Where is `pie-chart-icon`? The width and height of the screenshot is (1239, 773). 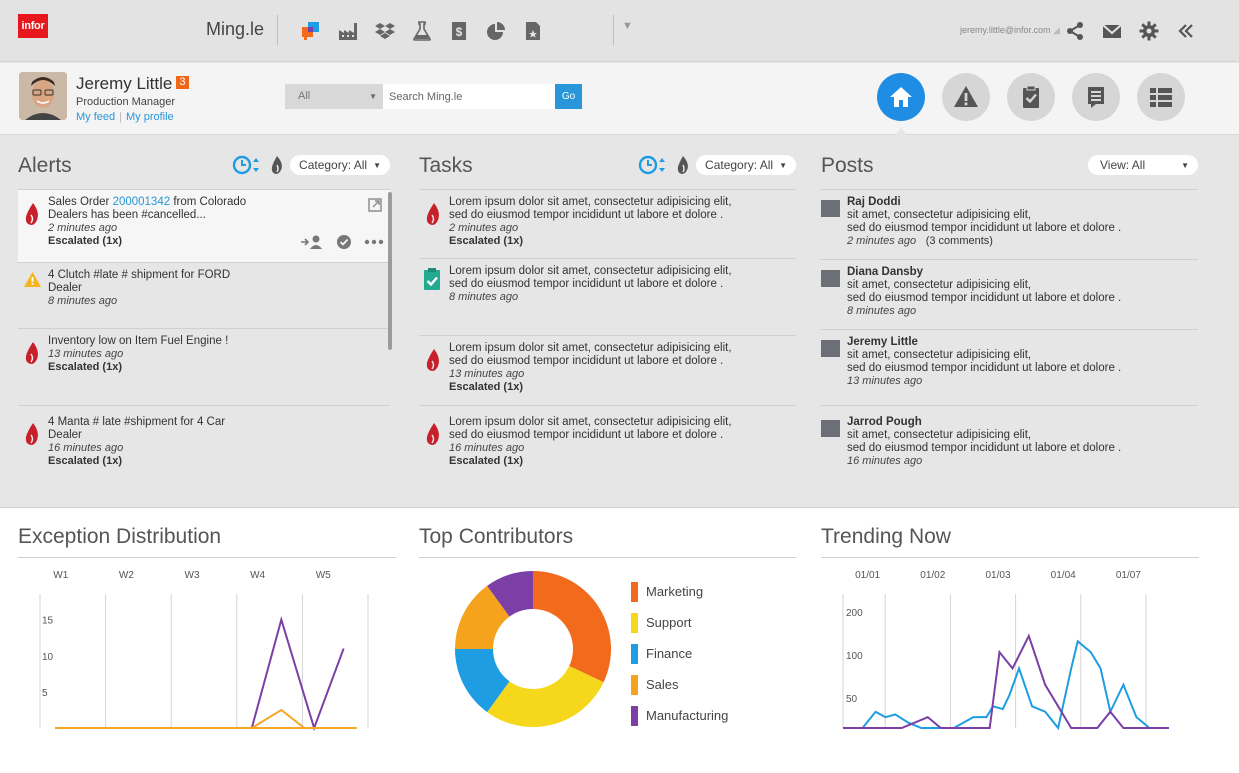 pie-chart-icon is located at coordinates (495, 31).